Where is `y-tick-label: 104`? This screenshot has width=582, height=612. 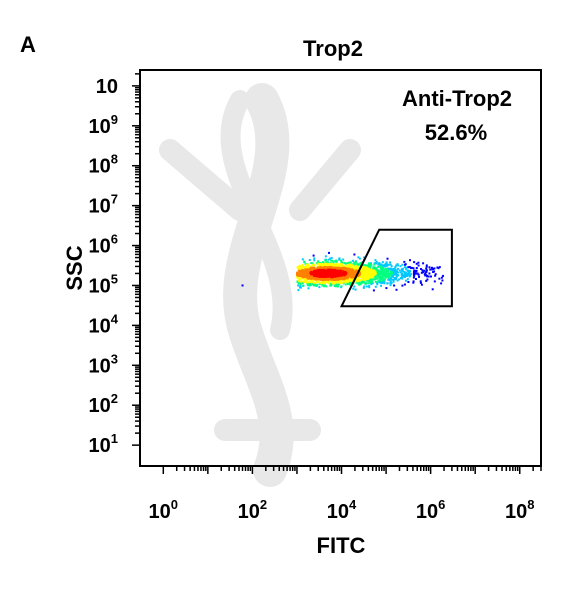
y-tick-label: 104 is located at coordinates (104, 324).